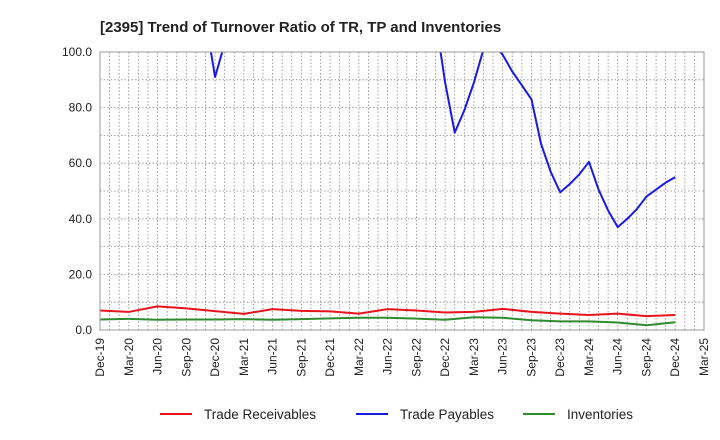 The width and height of the screenshot is (720, 440). I want to click on y-tick-label: 80.0, so click(81, 108).